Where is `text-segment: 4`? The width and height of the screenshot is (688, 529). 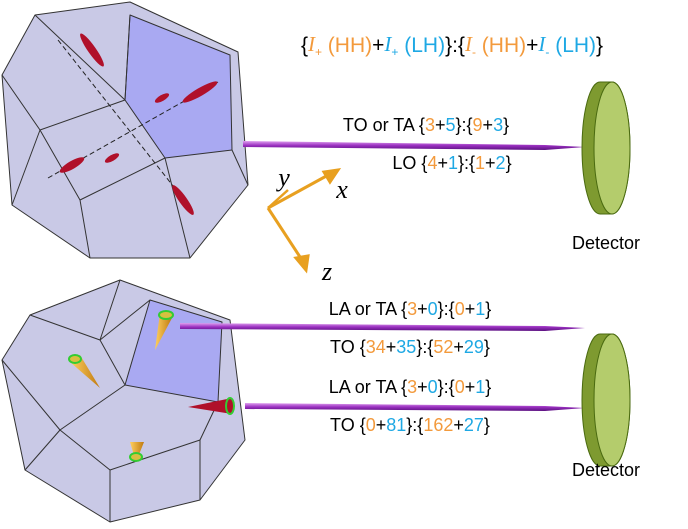
text-segment: 4 is located at coordinates (432, 163).